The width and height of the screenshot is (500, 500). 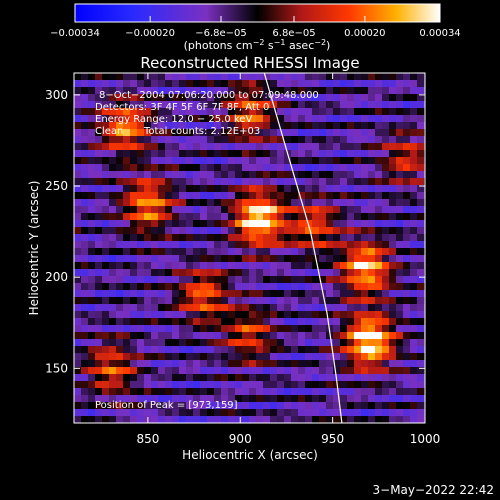 What do you see at coordinates (56, 368) in the screenshot?
I see `y-tick-label: 150` at bounding box center [56, 368].